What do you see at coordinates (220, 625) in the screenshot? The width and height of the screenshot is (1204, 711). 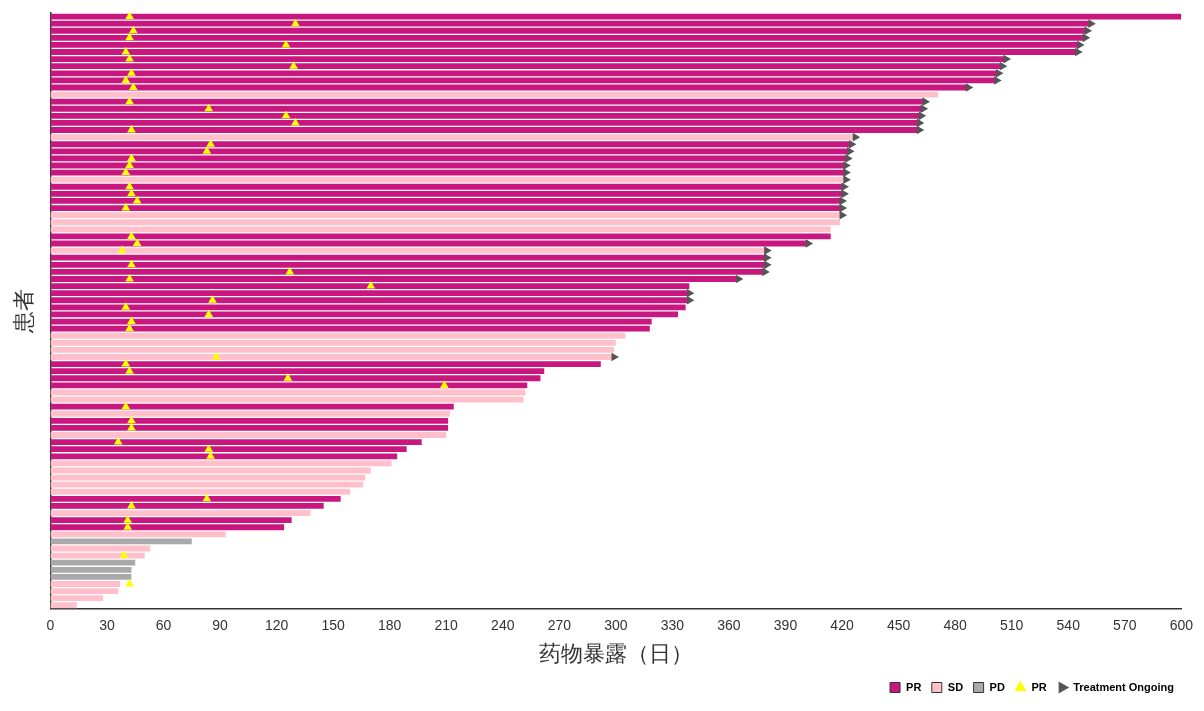 I see `x-tick-label: 90` at bounding box center [220, 625].